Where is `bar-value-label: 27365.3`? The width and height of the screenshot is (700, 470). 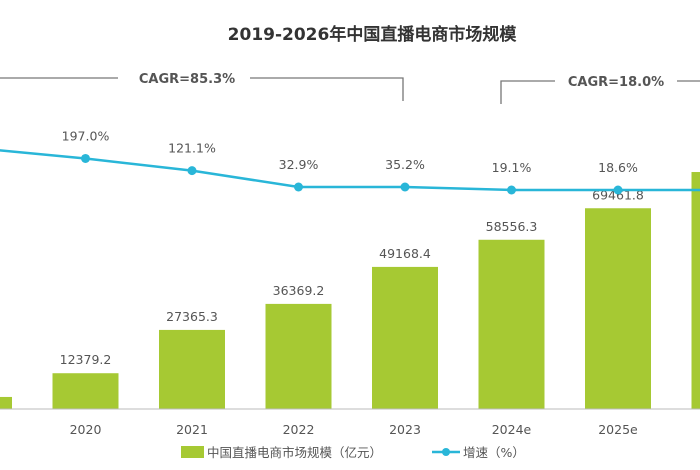 bar-value-label: 27365.3 is located at coordinates (192, 316).